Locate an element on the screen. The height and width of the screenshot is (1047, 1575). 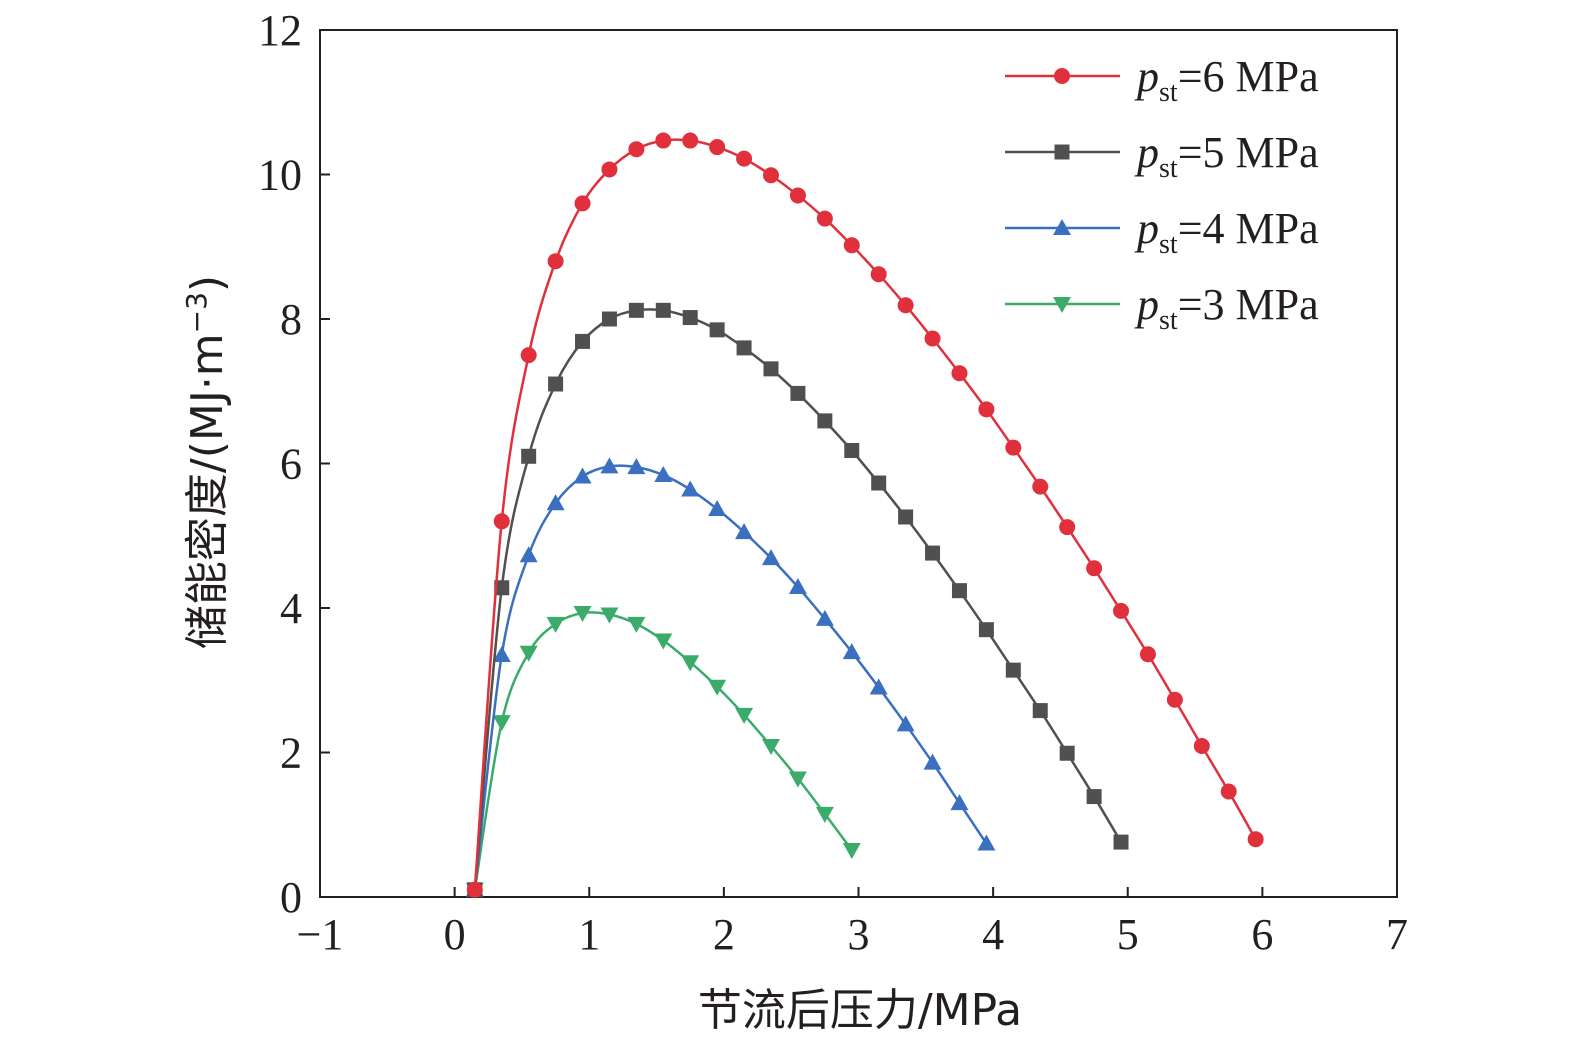
x-tick-label: −1 is located at coordinates (320, 934).